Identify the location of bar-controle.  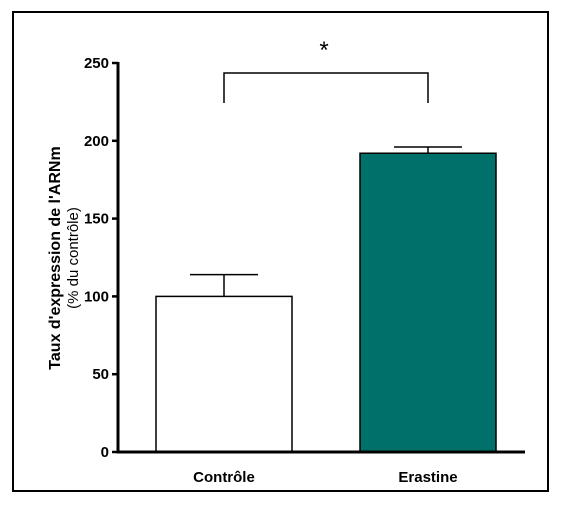
(224, 374).